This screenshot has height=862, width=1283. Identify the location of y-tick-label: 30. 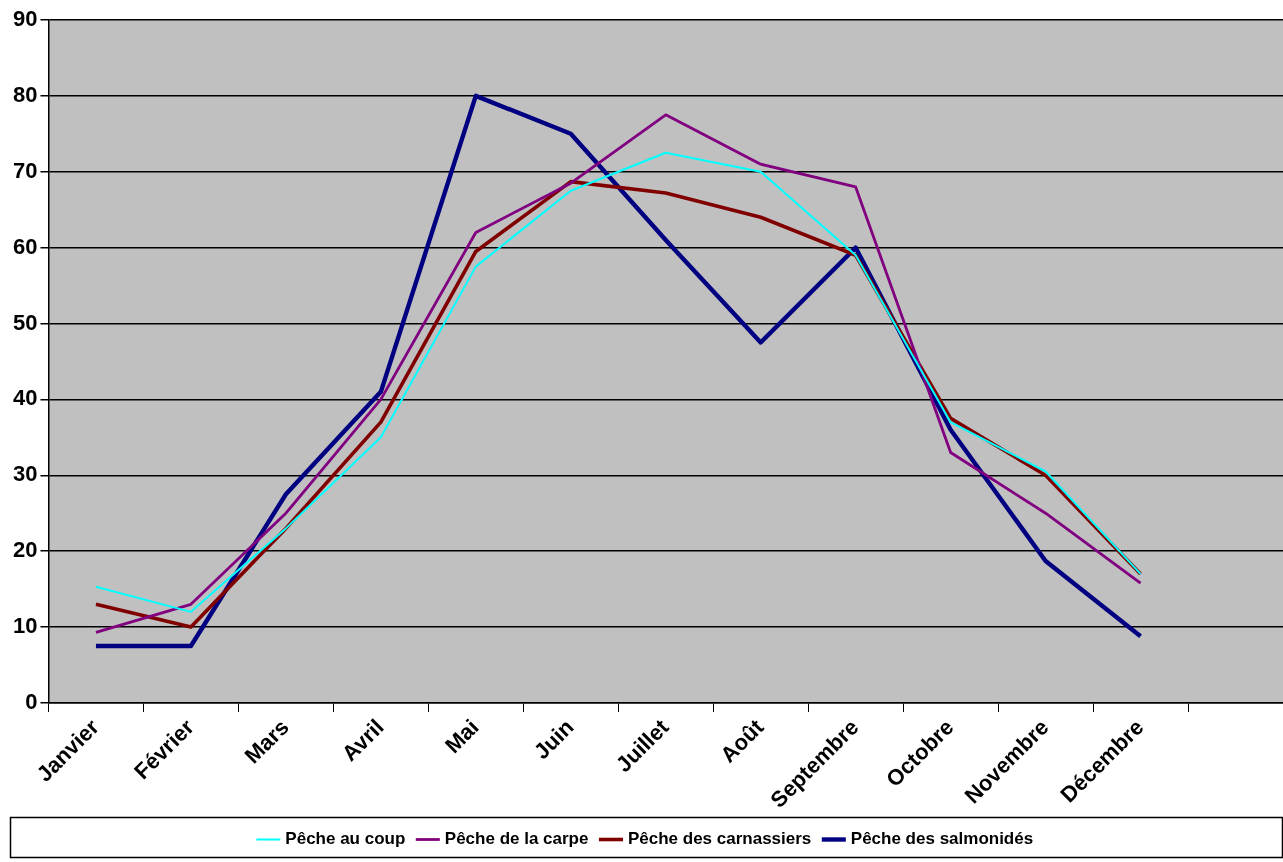
(25, 474).